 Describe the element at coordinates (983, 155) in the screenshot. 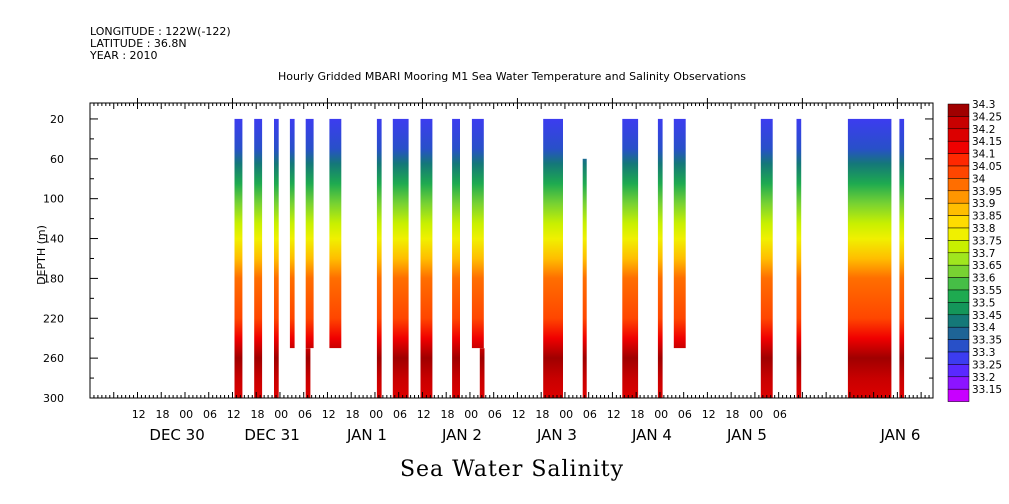

I see `legend-label: 34.1` at that location.